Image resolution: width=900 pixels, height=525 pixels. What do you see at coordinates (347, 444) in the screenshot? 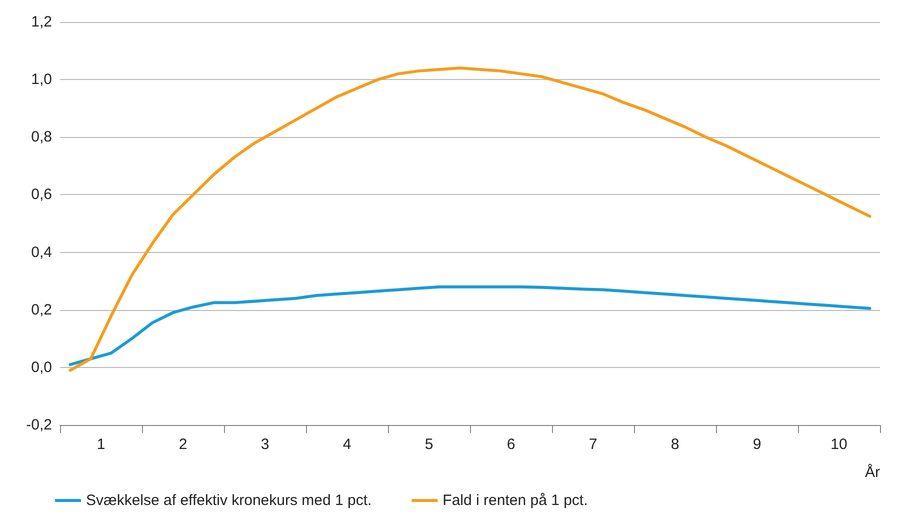
I see `x-tick-label: 4` at bounding box center [347, 444].